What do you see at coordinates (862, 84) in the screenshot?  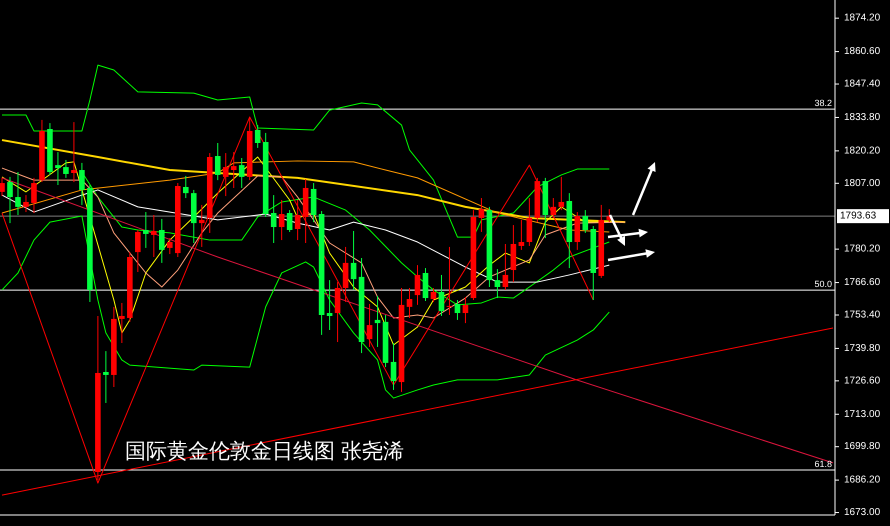 I see `y-tick-label: 1847.40` at bounding box center [862, 84].